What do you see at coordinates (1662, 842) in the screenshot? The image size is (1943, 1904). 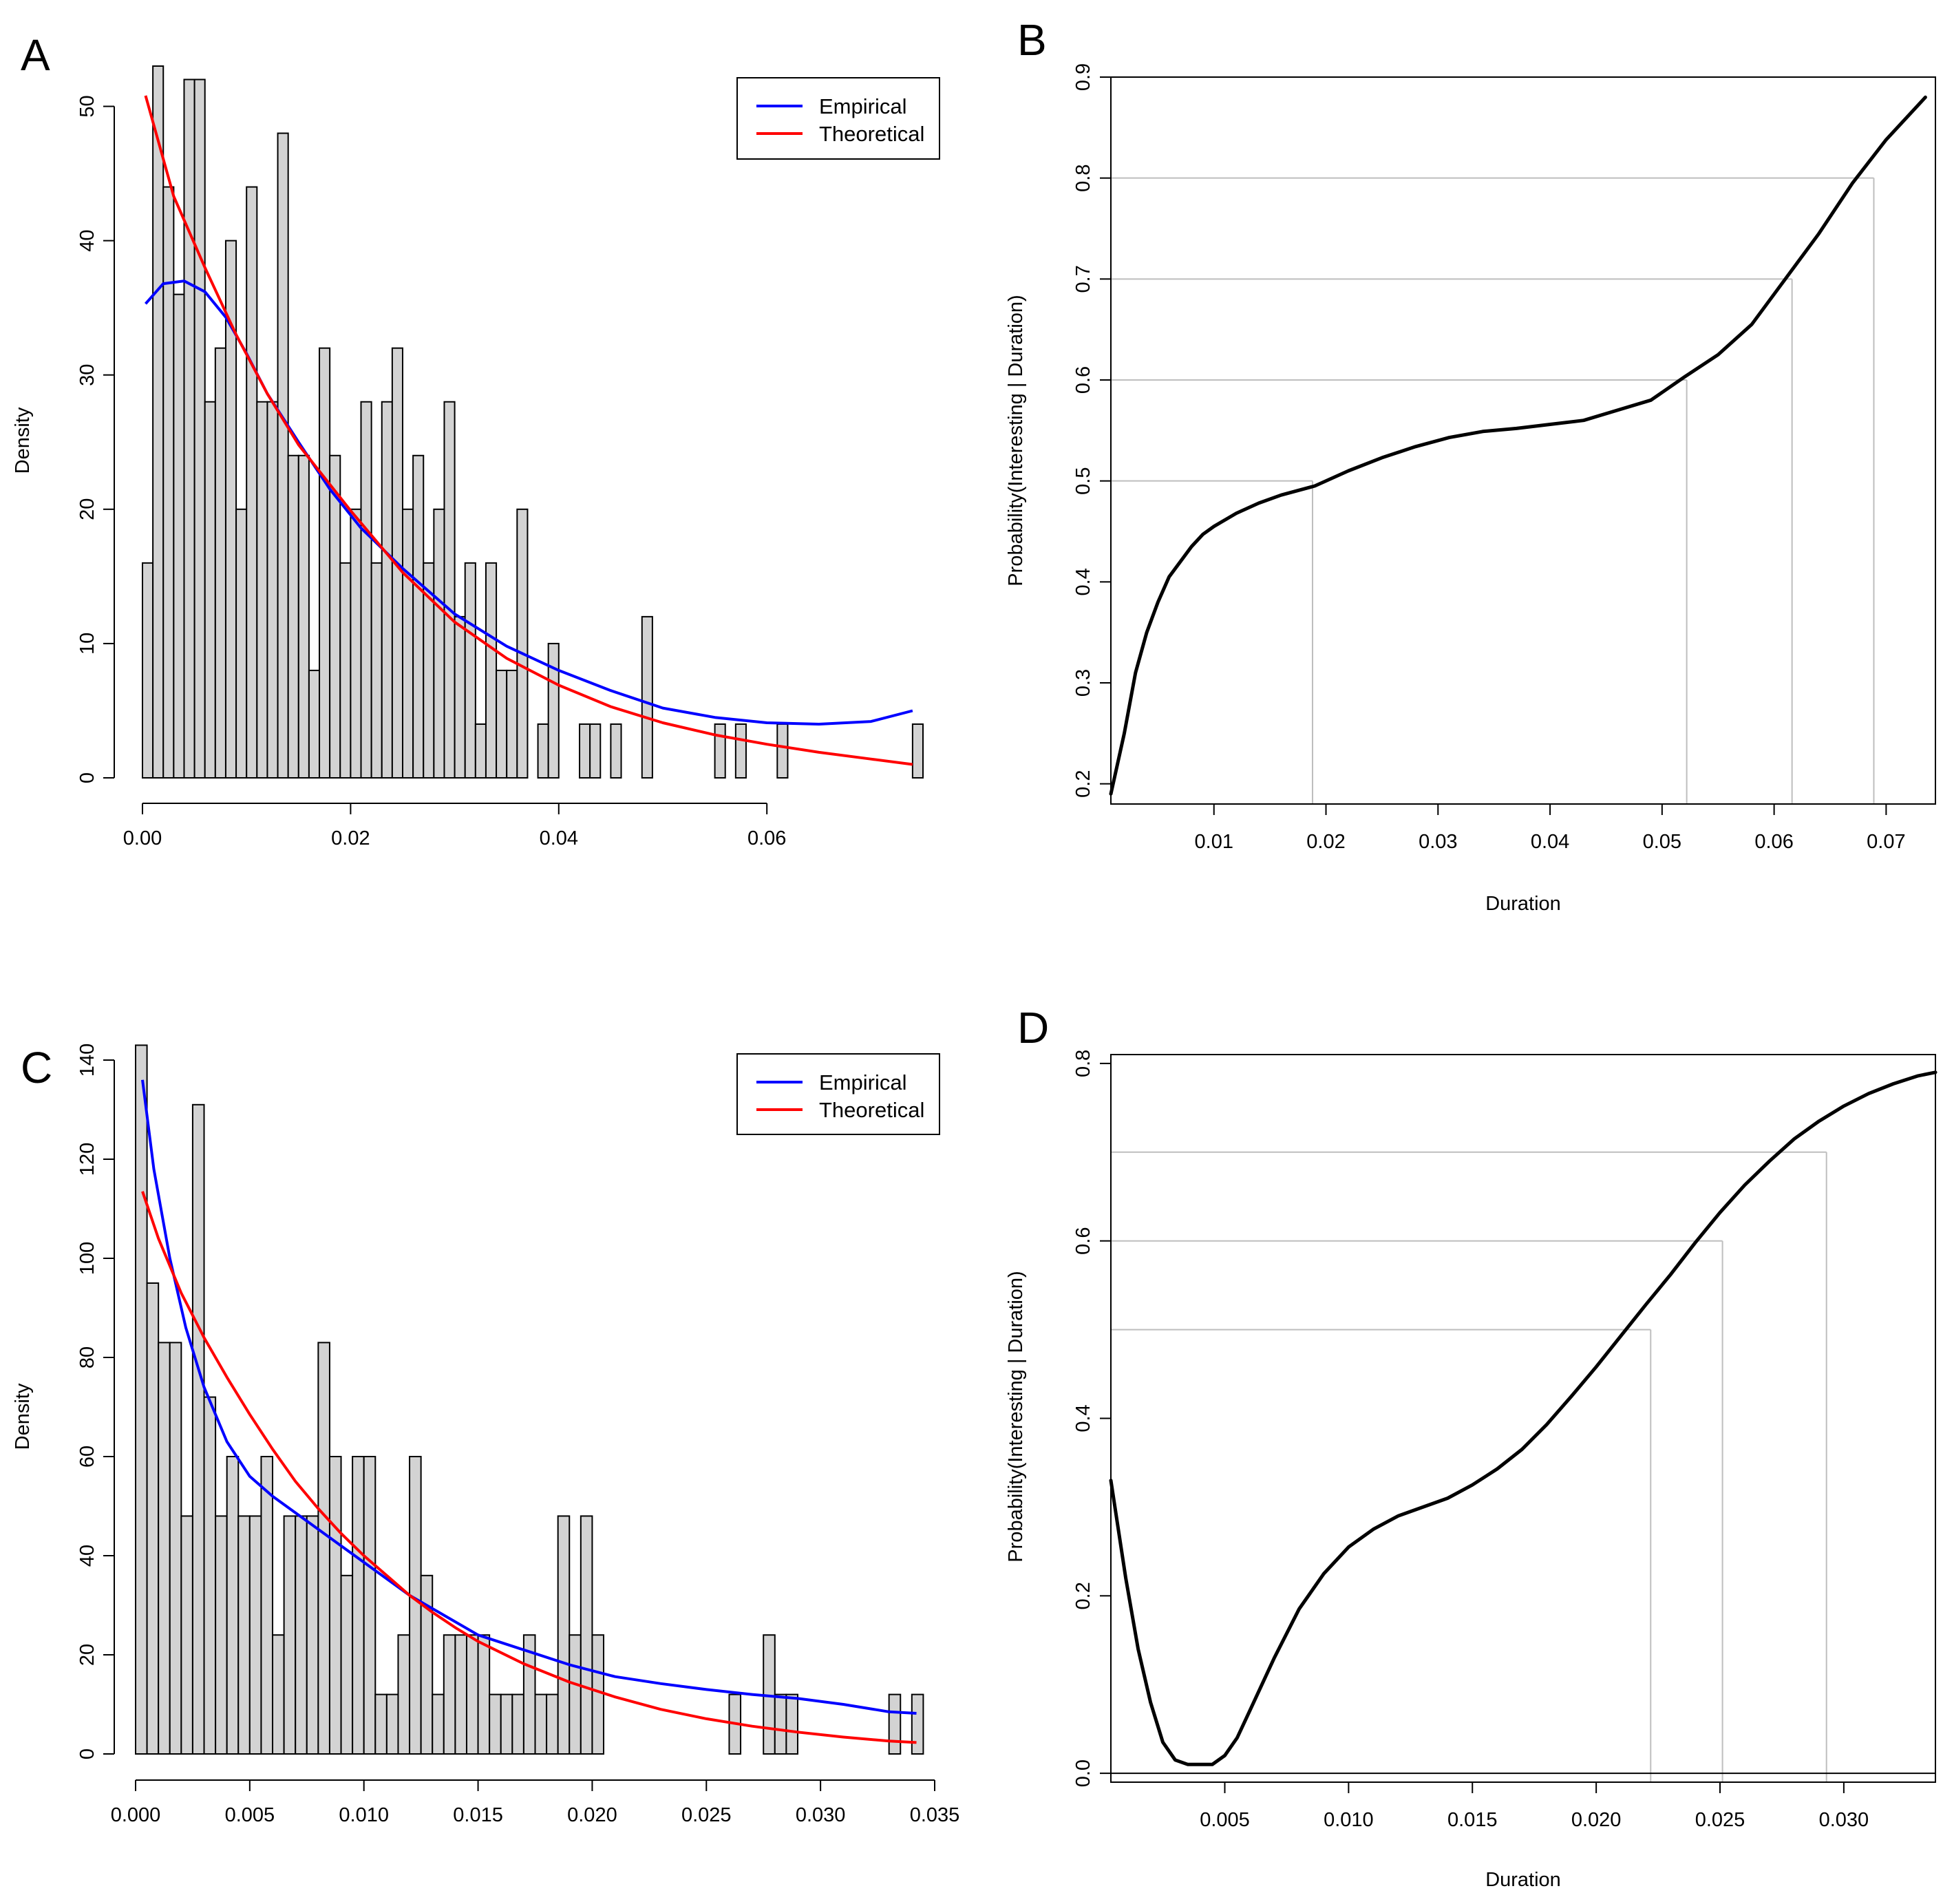 I see `x-tick-label: 0.05` at bounding box center [1662, 842].